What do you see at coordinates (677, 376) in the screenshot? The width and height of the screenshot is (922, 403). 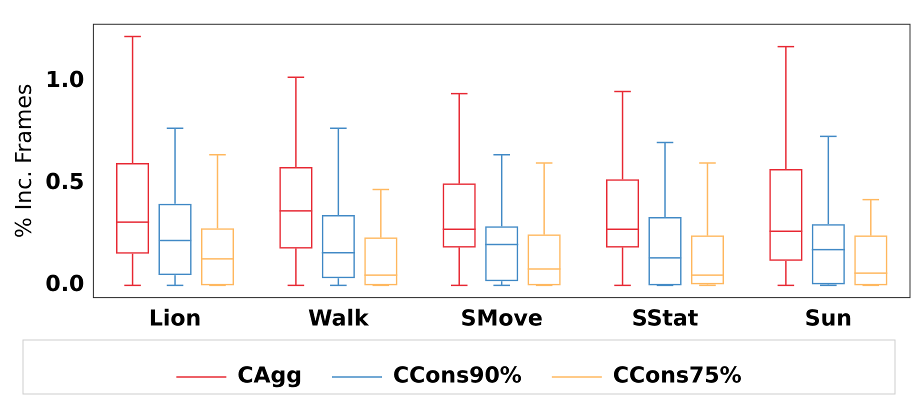 I see `legend-label: CCons75%` at bounding box center [677, 376].